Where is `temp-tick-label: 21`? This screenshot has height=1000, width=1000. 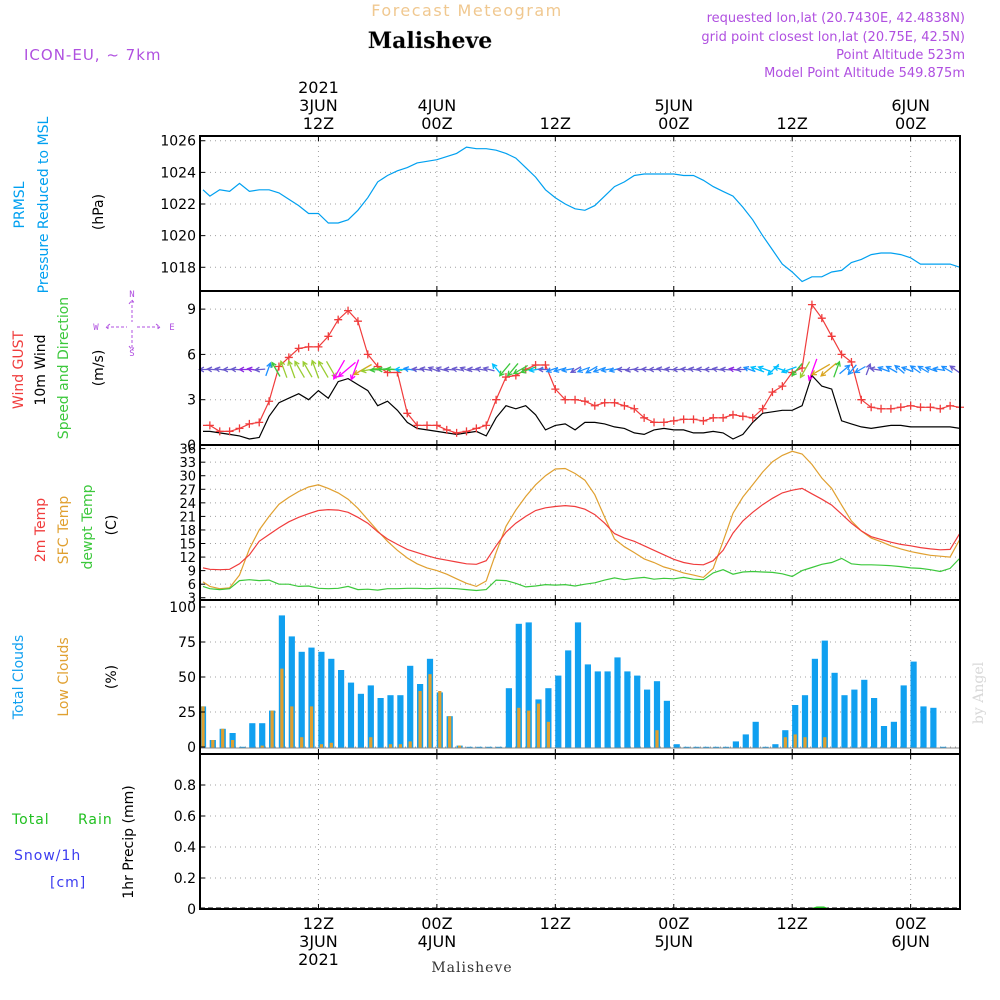
temp-tick-label: 21 is located at coordinates (187, 517).